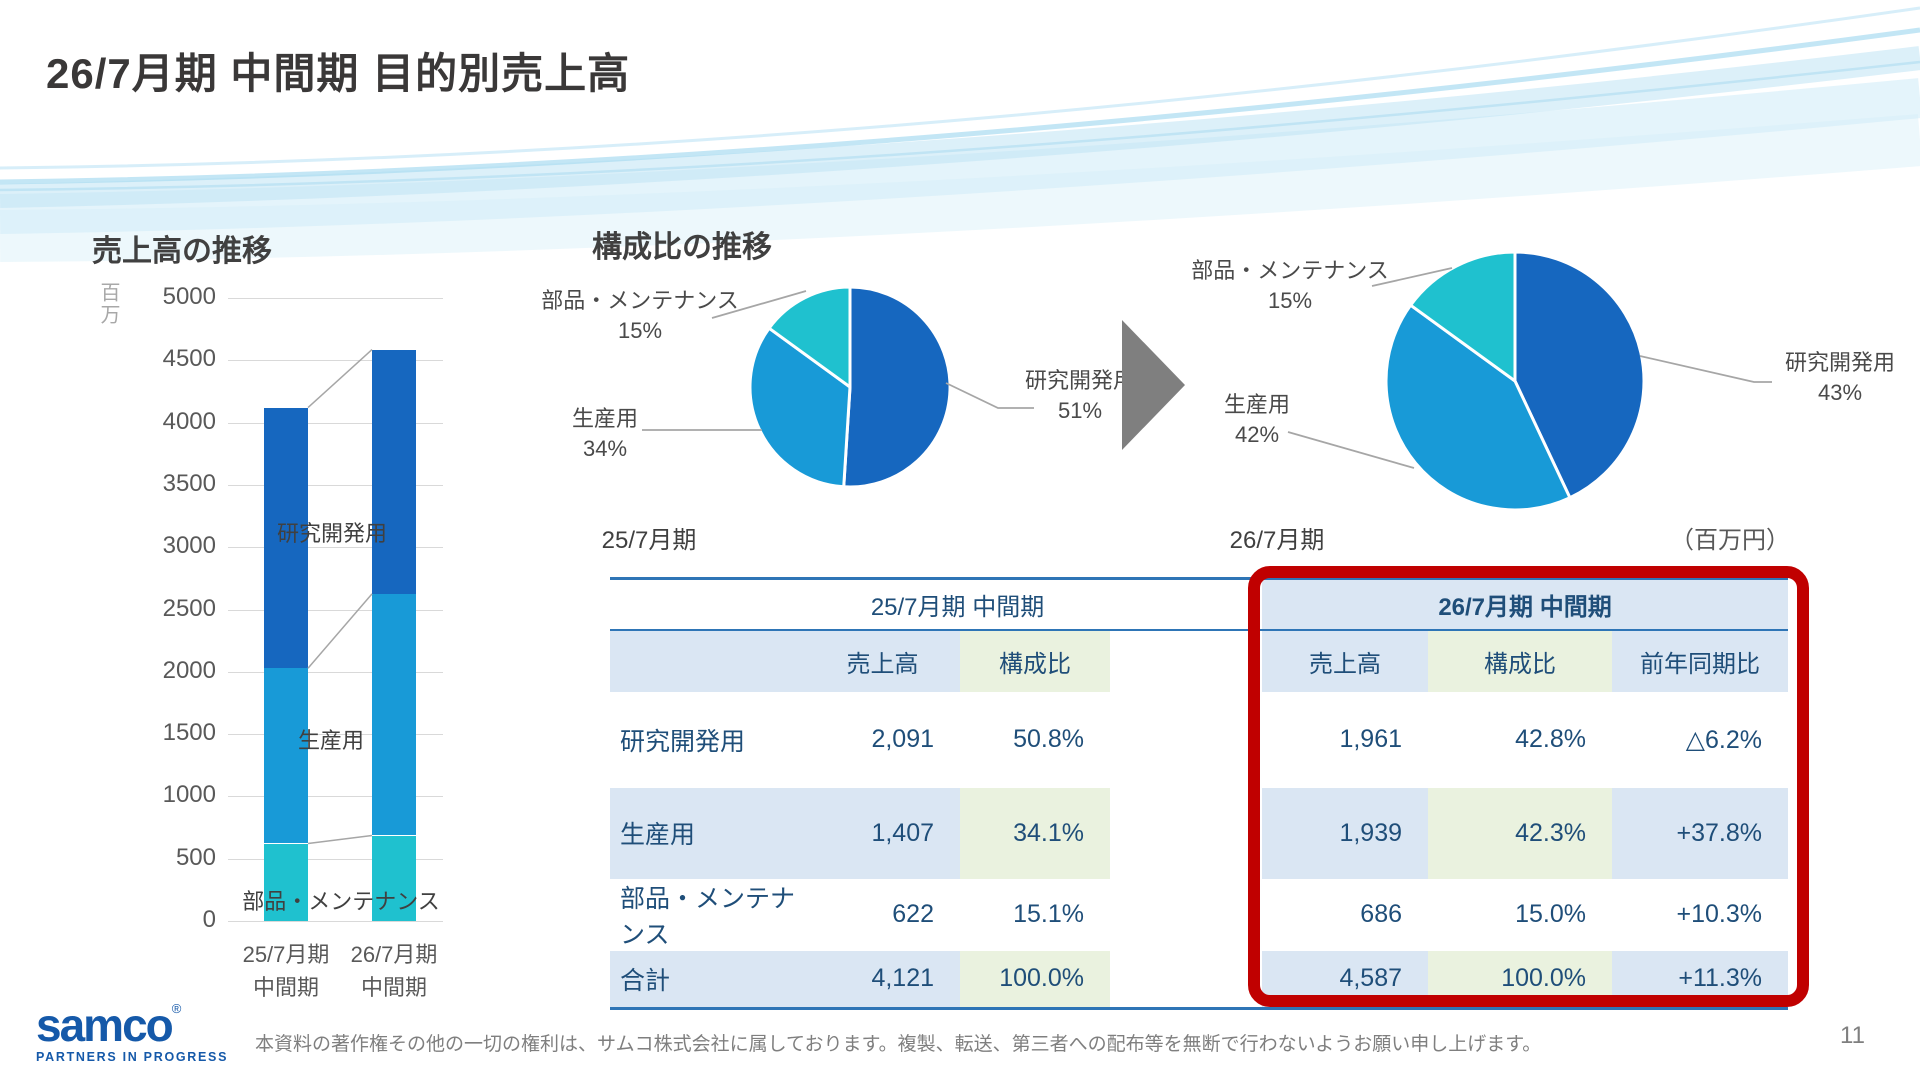 Image resolution: width=1920 pixels, height=1080 pixels. What do you see at coordinates (331, 533) in the screenshot?
I see `bar-series-label: 研究開発用` at bounding box center [331, 533].